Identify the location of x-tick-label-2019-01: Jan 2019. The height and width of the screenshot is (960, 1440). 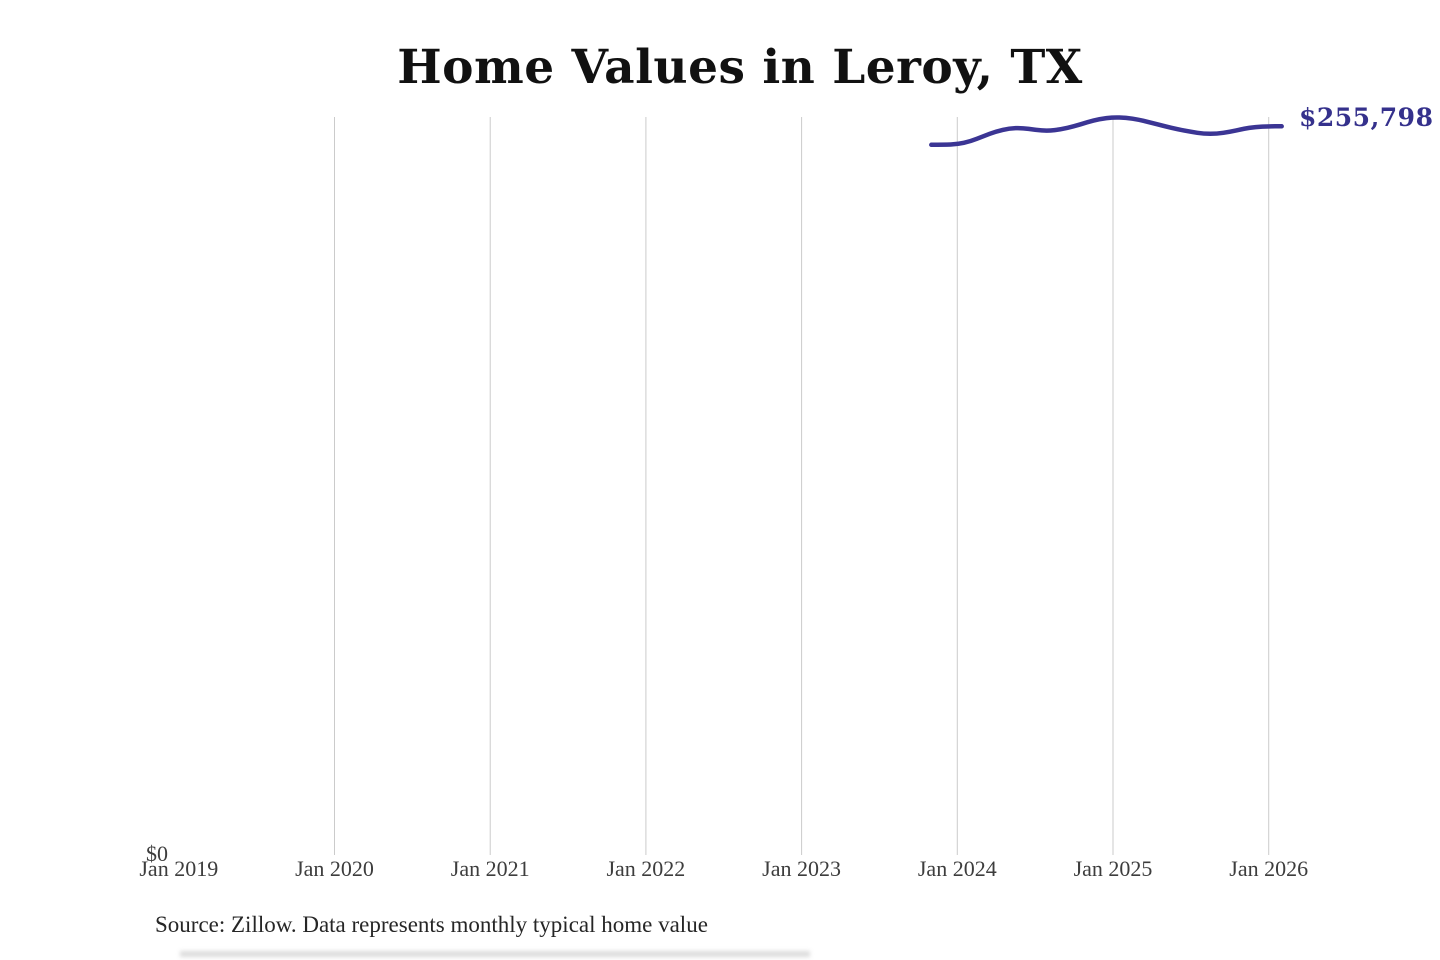
(179, 868).